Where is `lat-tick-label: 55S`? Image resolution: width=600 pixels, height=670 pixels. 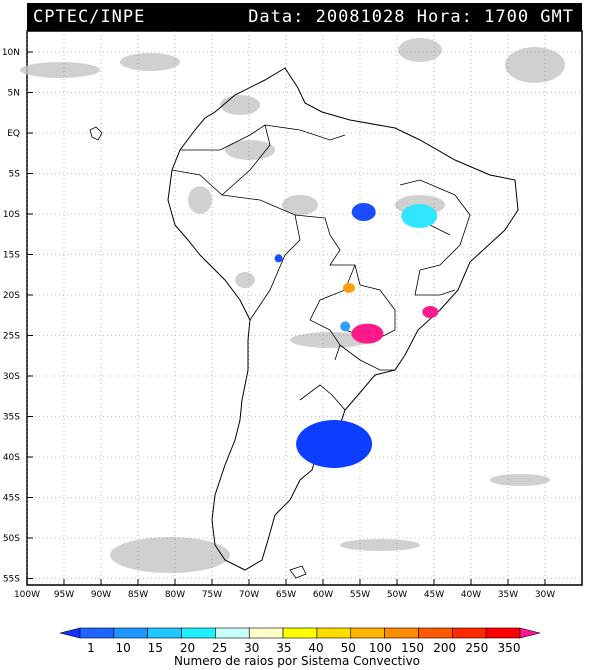
lat-tick-label: 55S is located at coordinates (11, 580).